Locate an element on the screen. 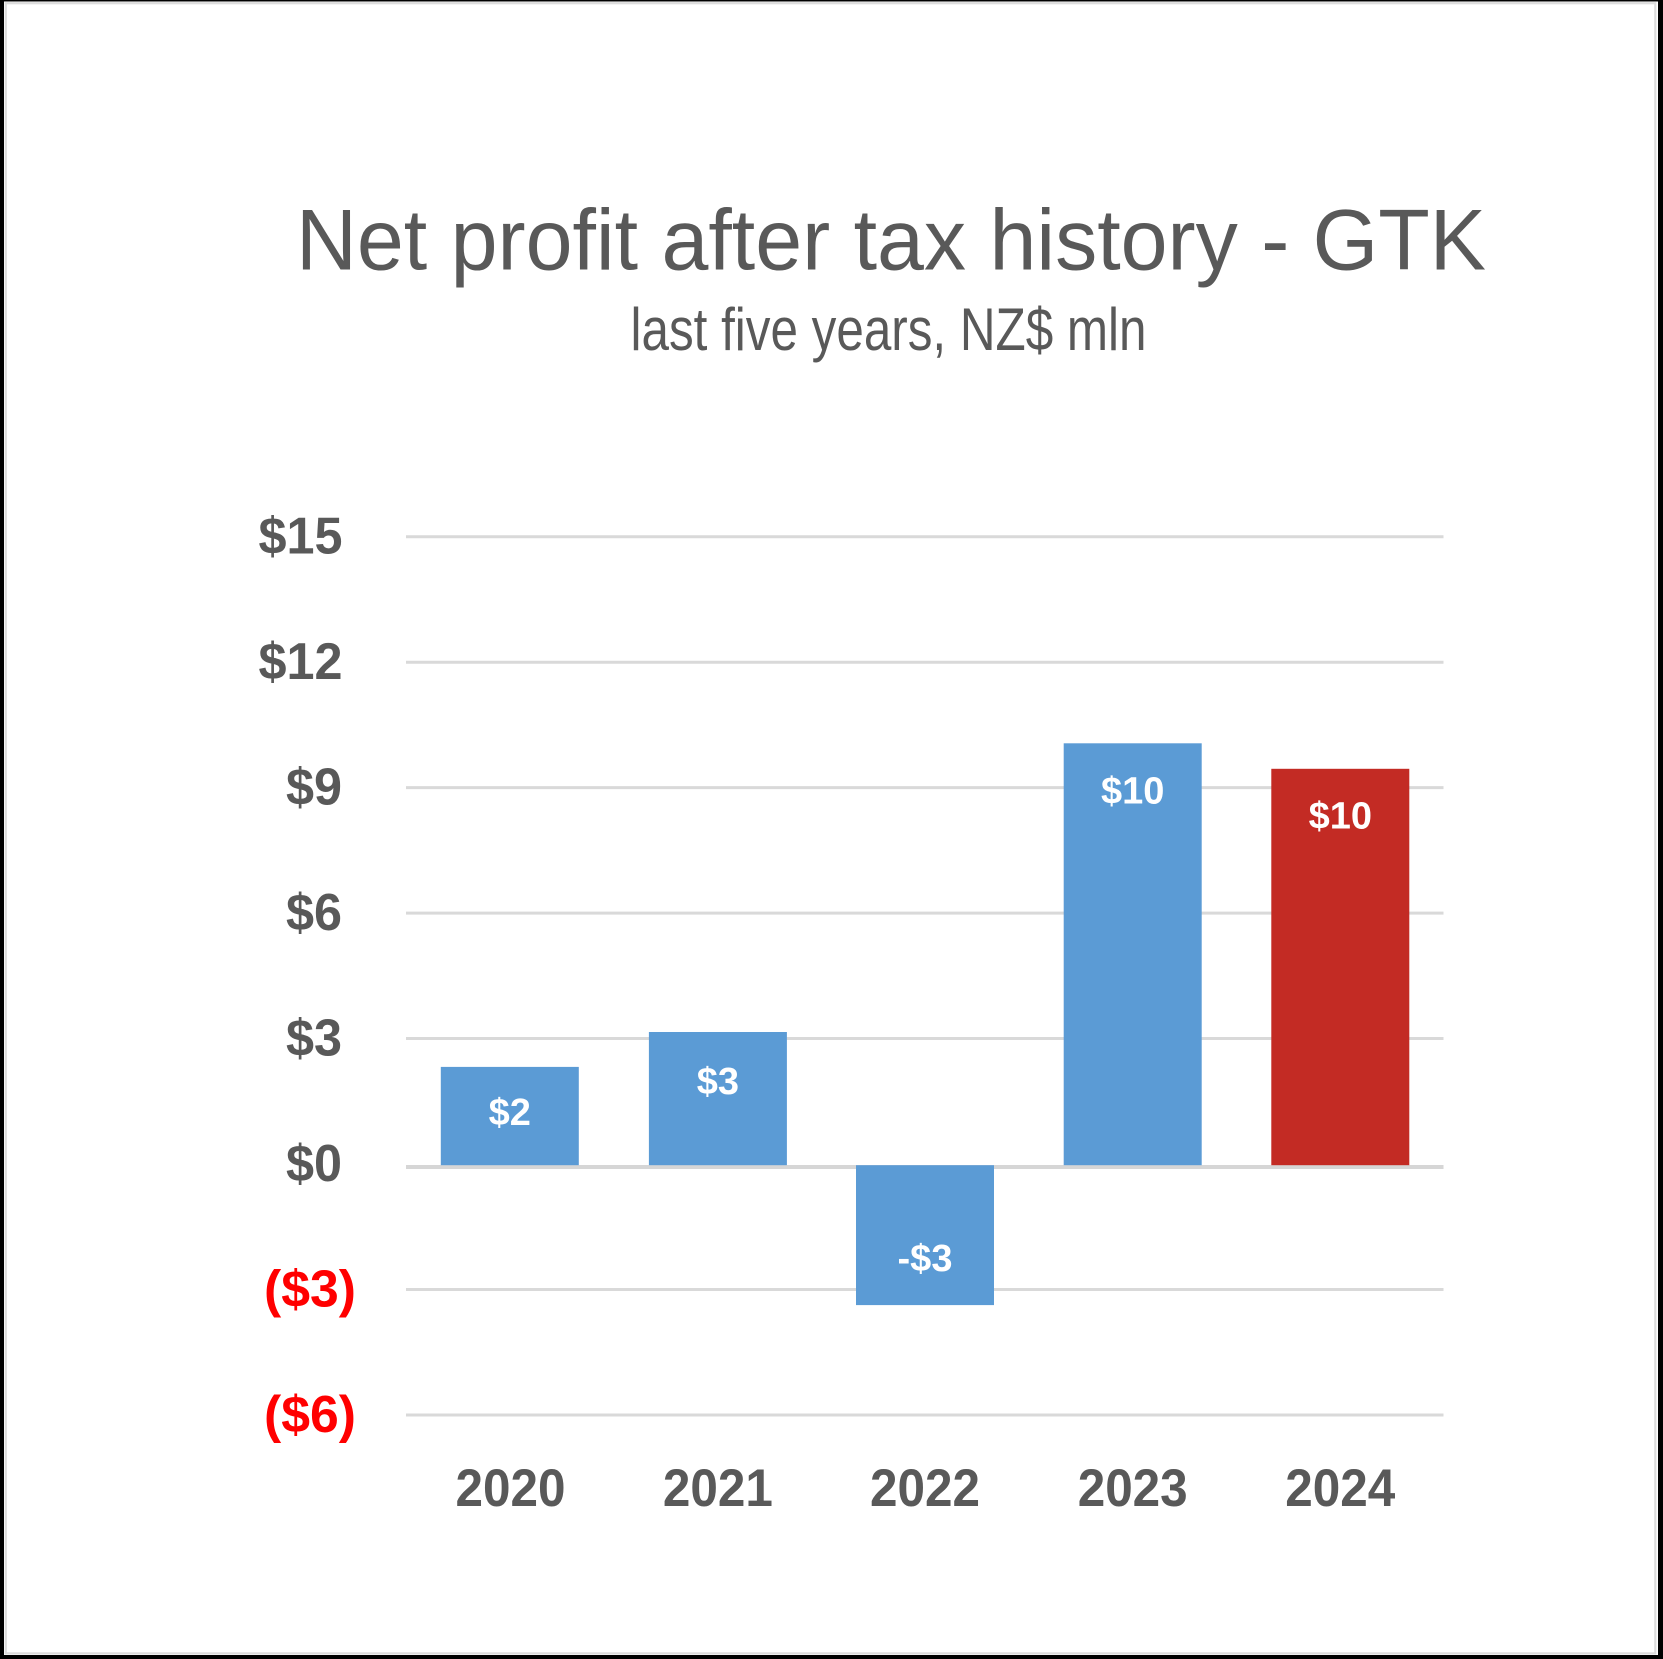 This screenshot has height=1659, width=1663. svg-text: 2024 is located at coordinates (1340, 1488).